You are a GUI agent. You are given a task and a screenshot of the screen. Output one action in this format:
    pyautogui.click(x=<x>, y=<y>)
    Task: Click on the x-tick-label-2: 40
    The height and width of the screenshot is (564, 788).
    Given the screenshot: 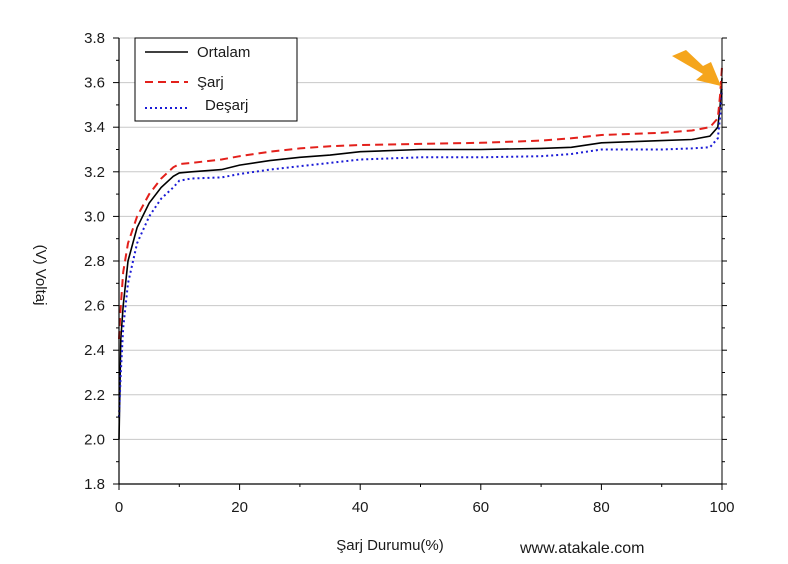 What is the action you would take?
    pyautogui.click(x=360, y=507)
    